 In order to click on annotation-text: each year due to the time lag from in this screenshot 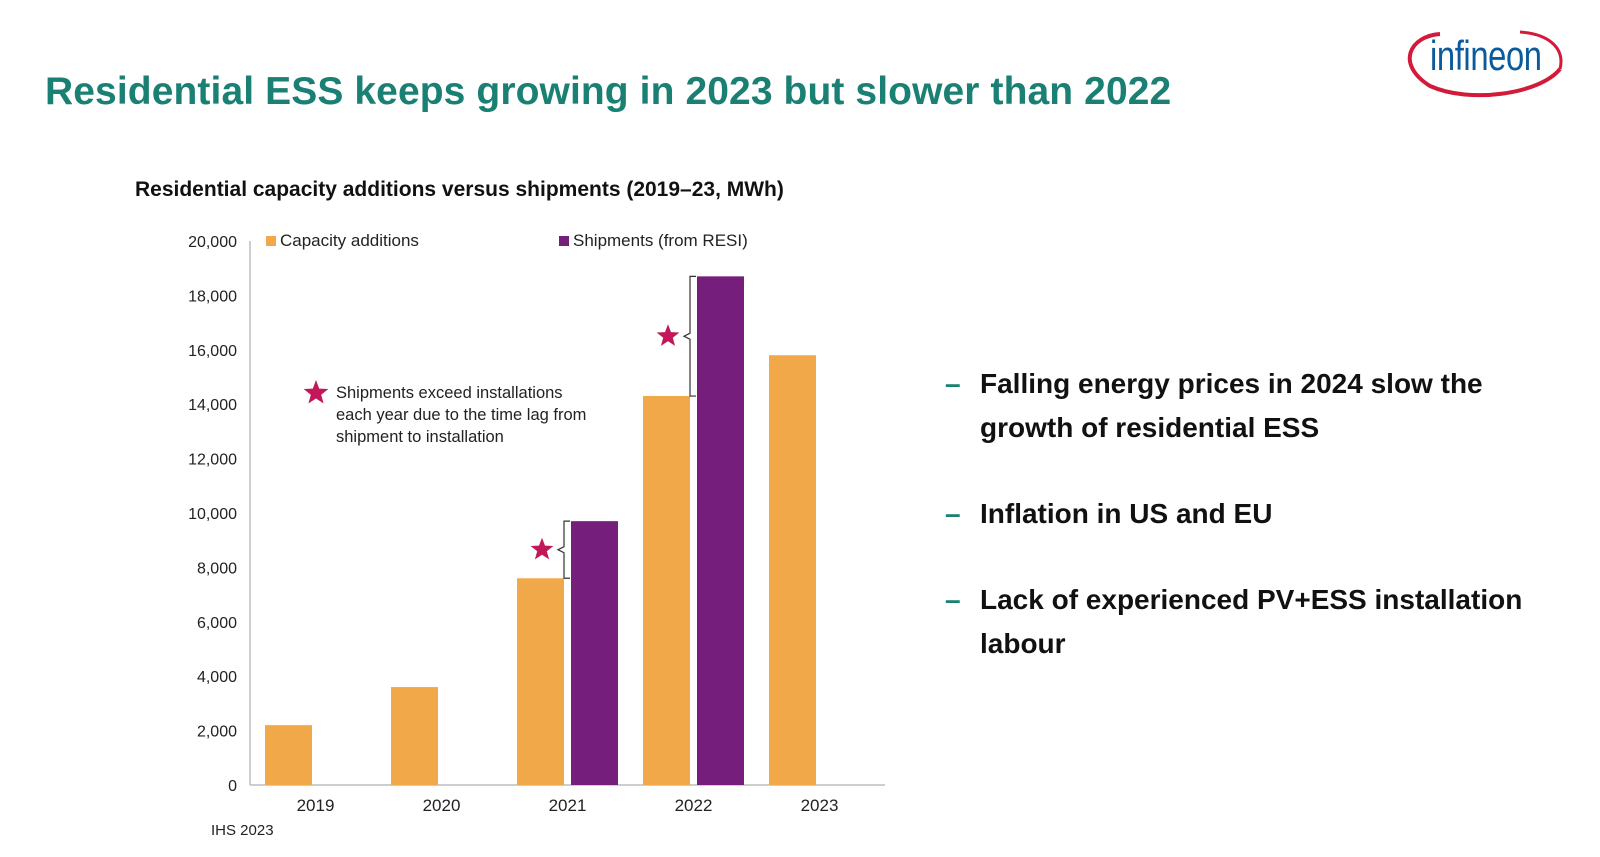, I will do `click(461, 415)`.